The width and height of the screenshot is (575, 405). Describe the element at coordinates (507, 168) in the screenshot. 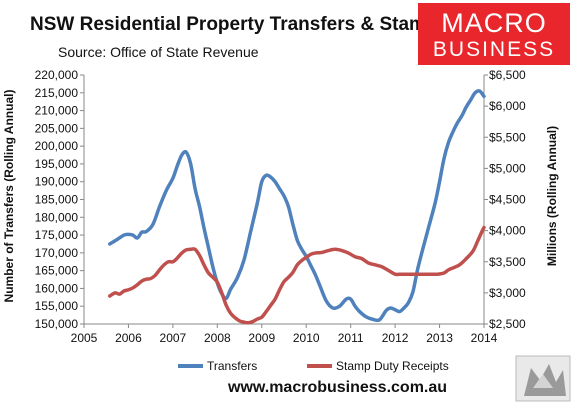

I see `y-tick-right-label: $5,000` at that location.